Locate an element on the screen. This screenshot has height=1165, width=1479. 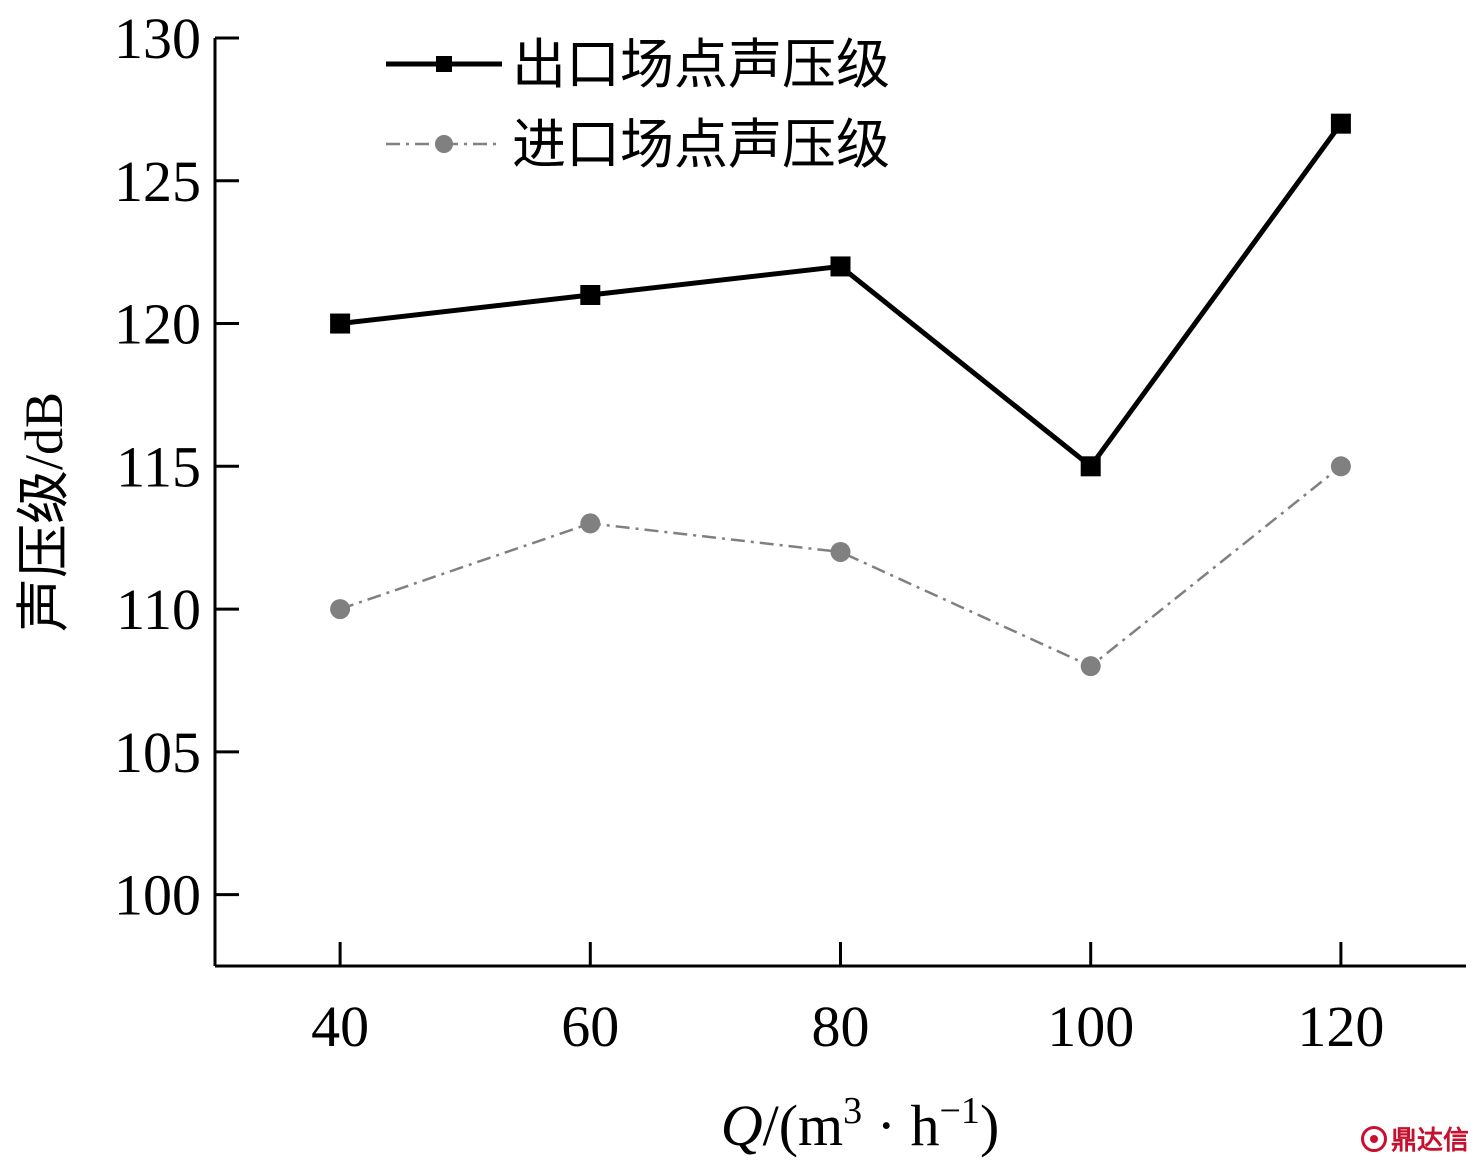
y-axis-label: 声压级/dB is located at coordinates (44, 512).